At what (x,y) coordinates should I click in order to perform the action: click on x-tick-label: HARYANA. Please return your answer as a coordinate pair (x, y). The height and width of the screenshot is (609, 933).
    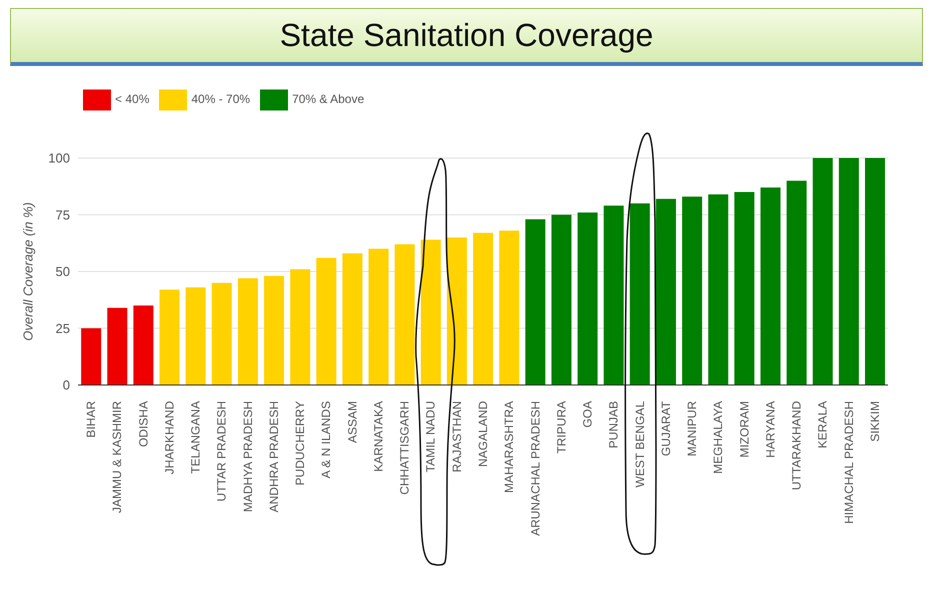
    Looking at the image, I should click on (770, 429).